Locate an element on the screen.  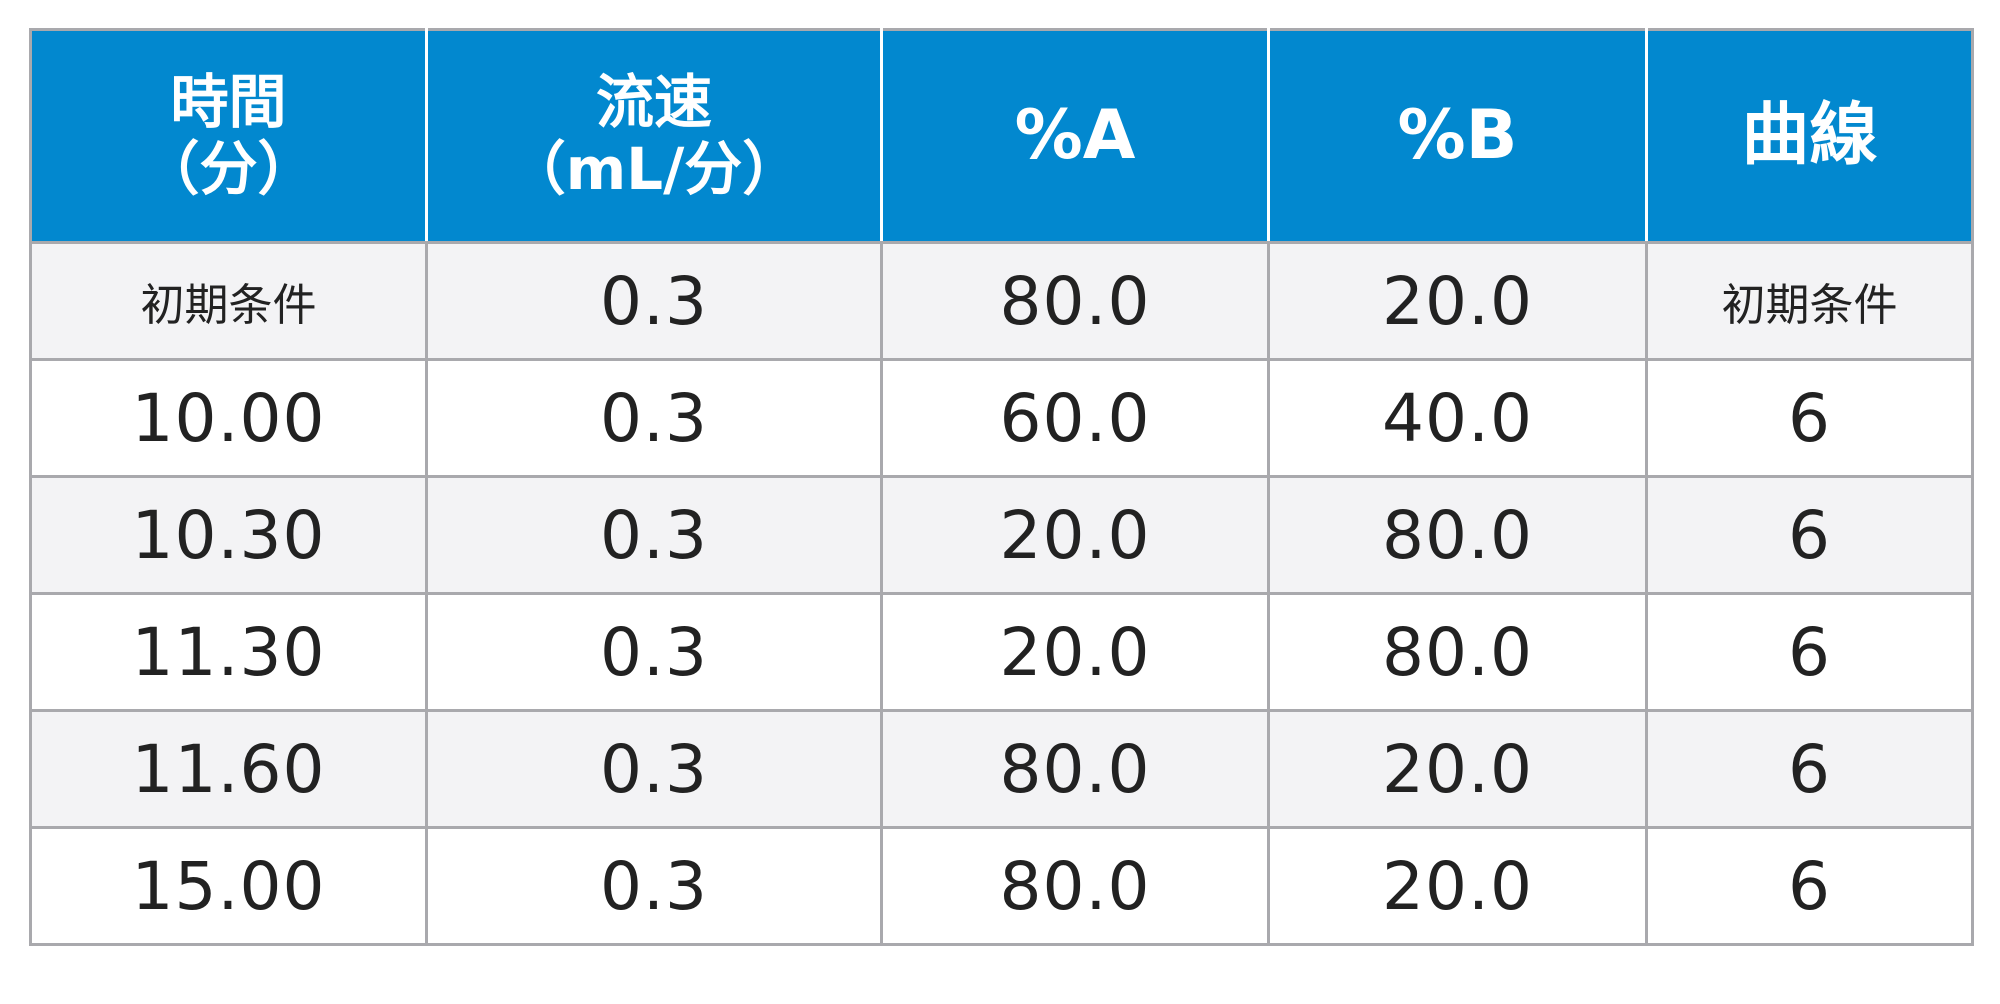
cell-curve: 初期条件 is located at coordinates (1809, 301).